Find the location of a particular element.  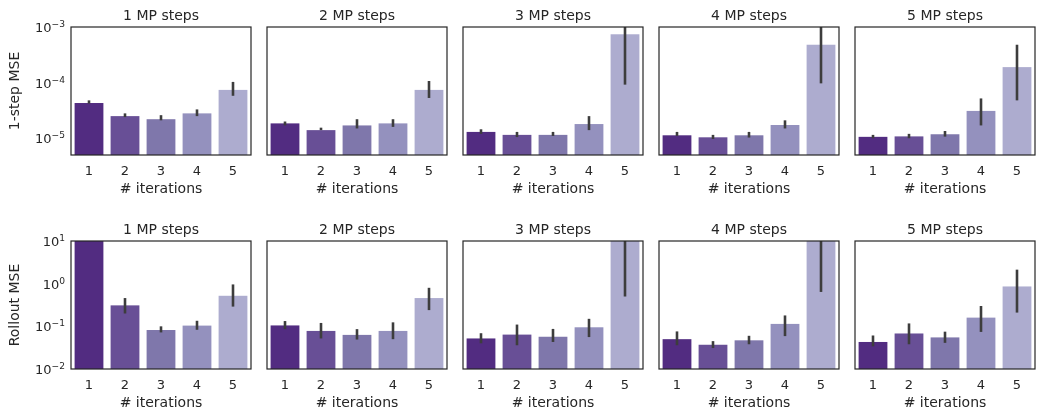

y-axis-title: 1-step MSE is located at coordinates (14, 91).